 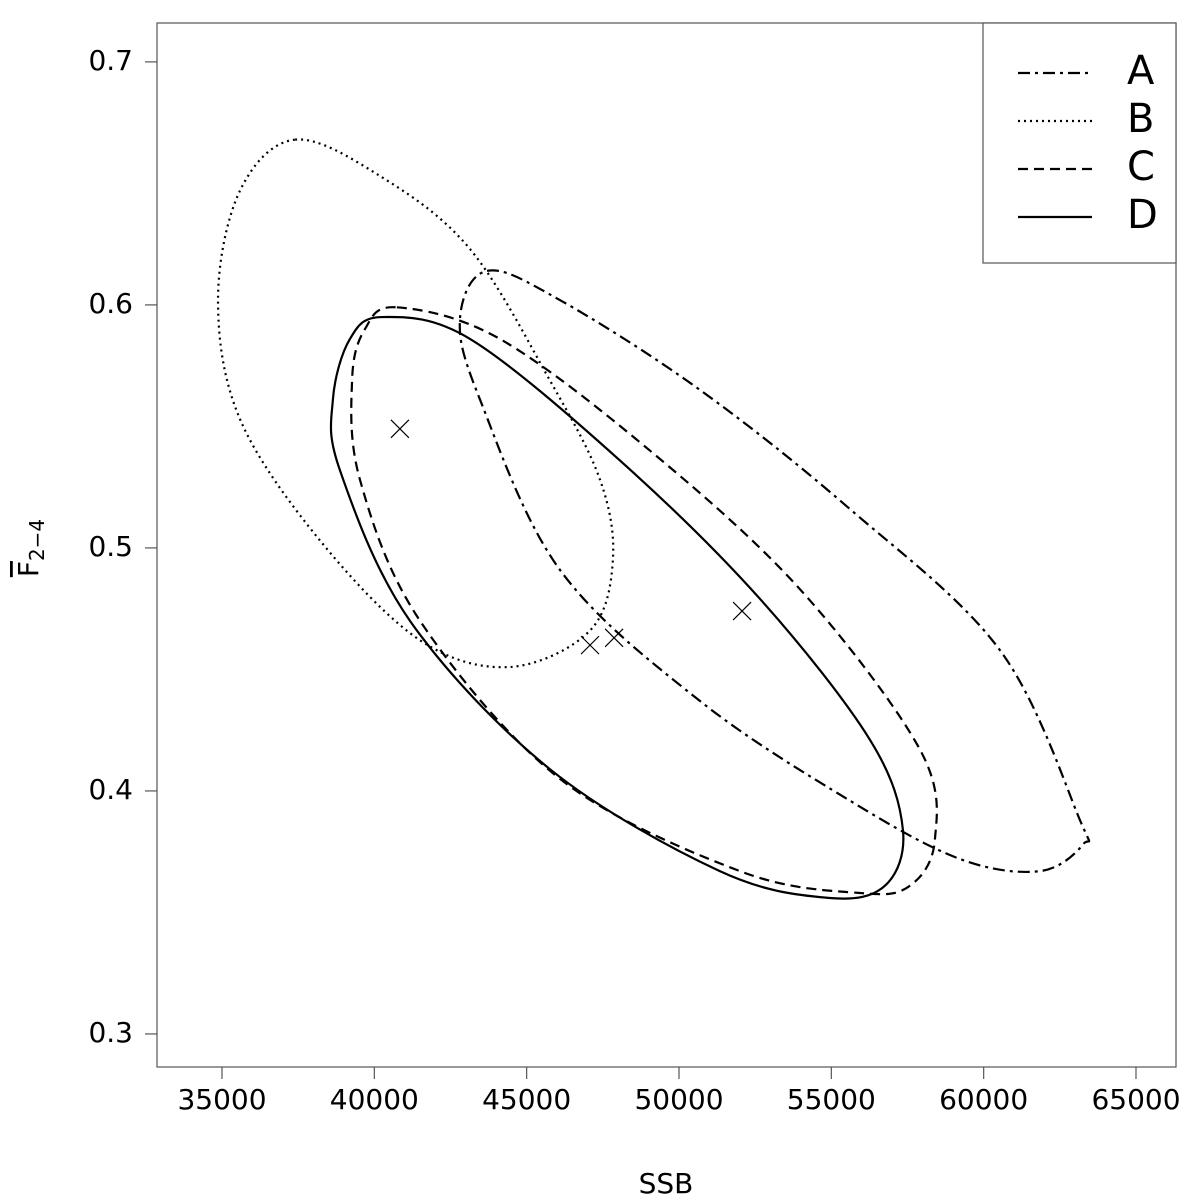 What do you see at coordinates (1142, 215) in the screenshot?
I see `legend-label: D` at bounding box center [1142, 215].